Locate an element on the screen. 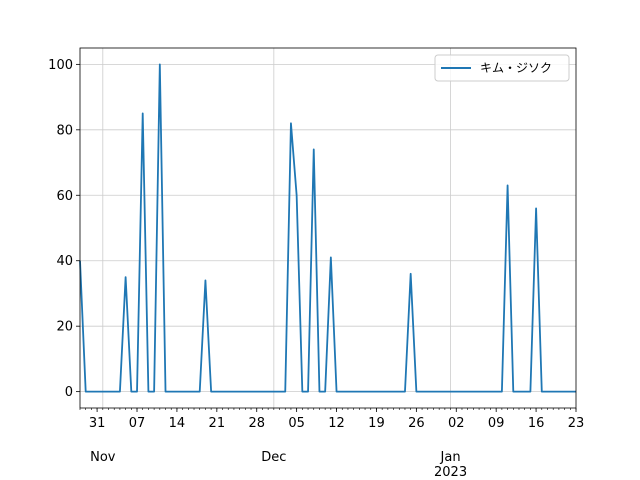 The width and height of the screenshot is (640, 480). x-month-label: Nov is located at coordinates (103, 457).